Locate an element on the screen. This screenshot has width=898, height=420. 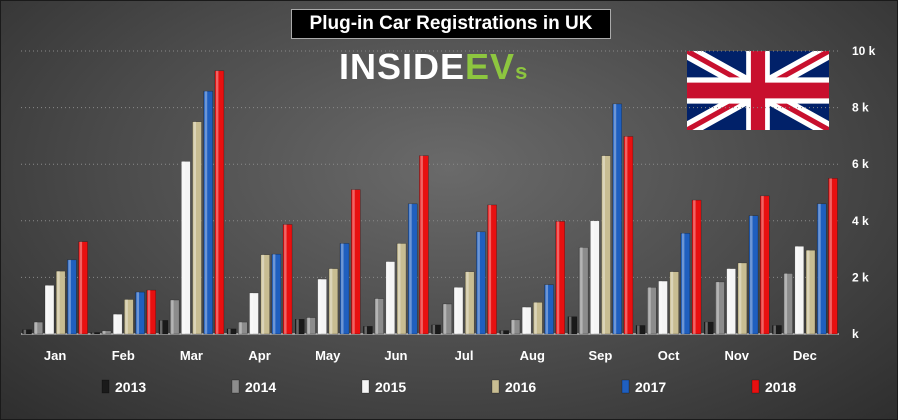
legend-swatch-2015 is located at coordinates (365, 386).